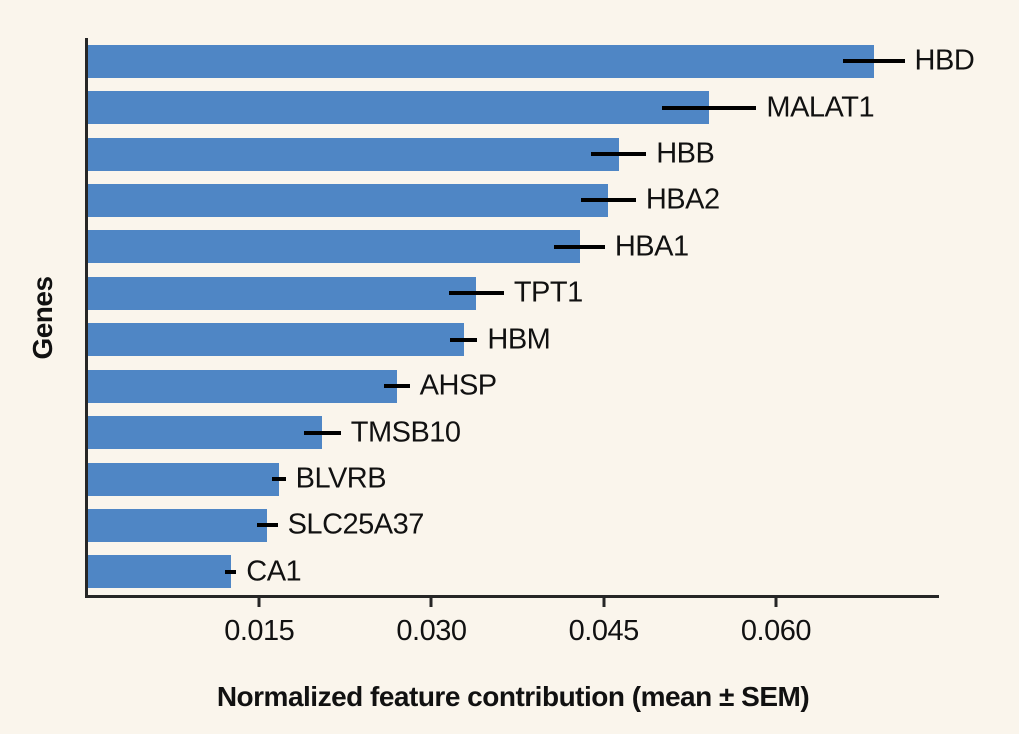 Image resolution: width=1019 pixels, height=734 pixels. What do you see at coordinates (356, 524) in the screenshot?
I see `bar-label: SLC25A37` at bounding box center [356, 524].